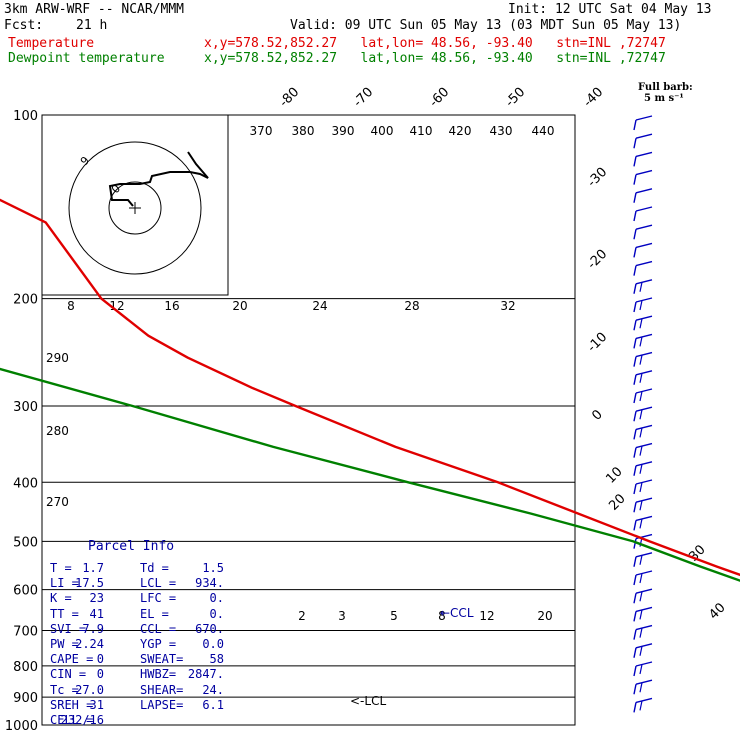  I want to click on mixing-ratio-label: 8, so click(442, 616).